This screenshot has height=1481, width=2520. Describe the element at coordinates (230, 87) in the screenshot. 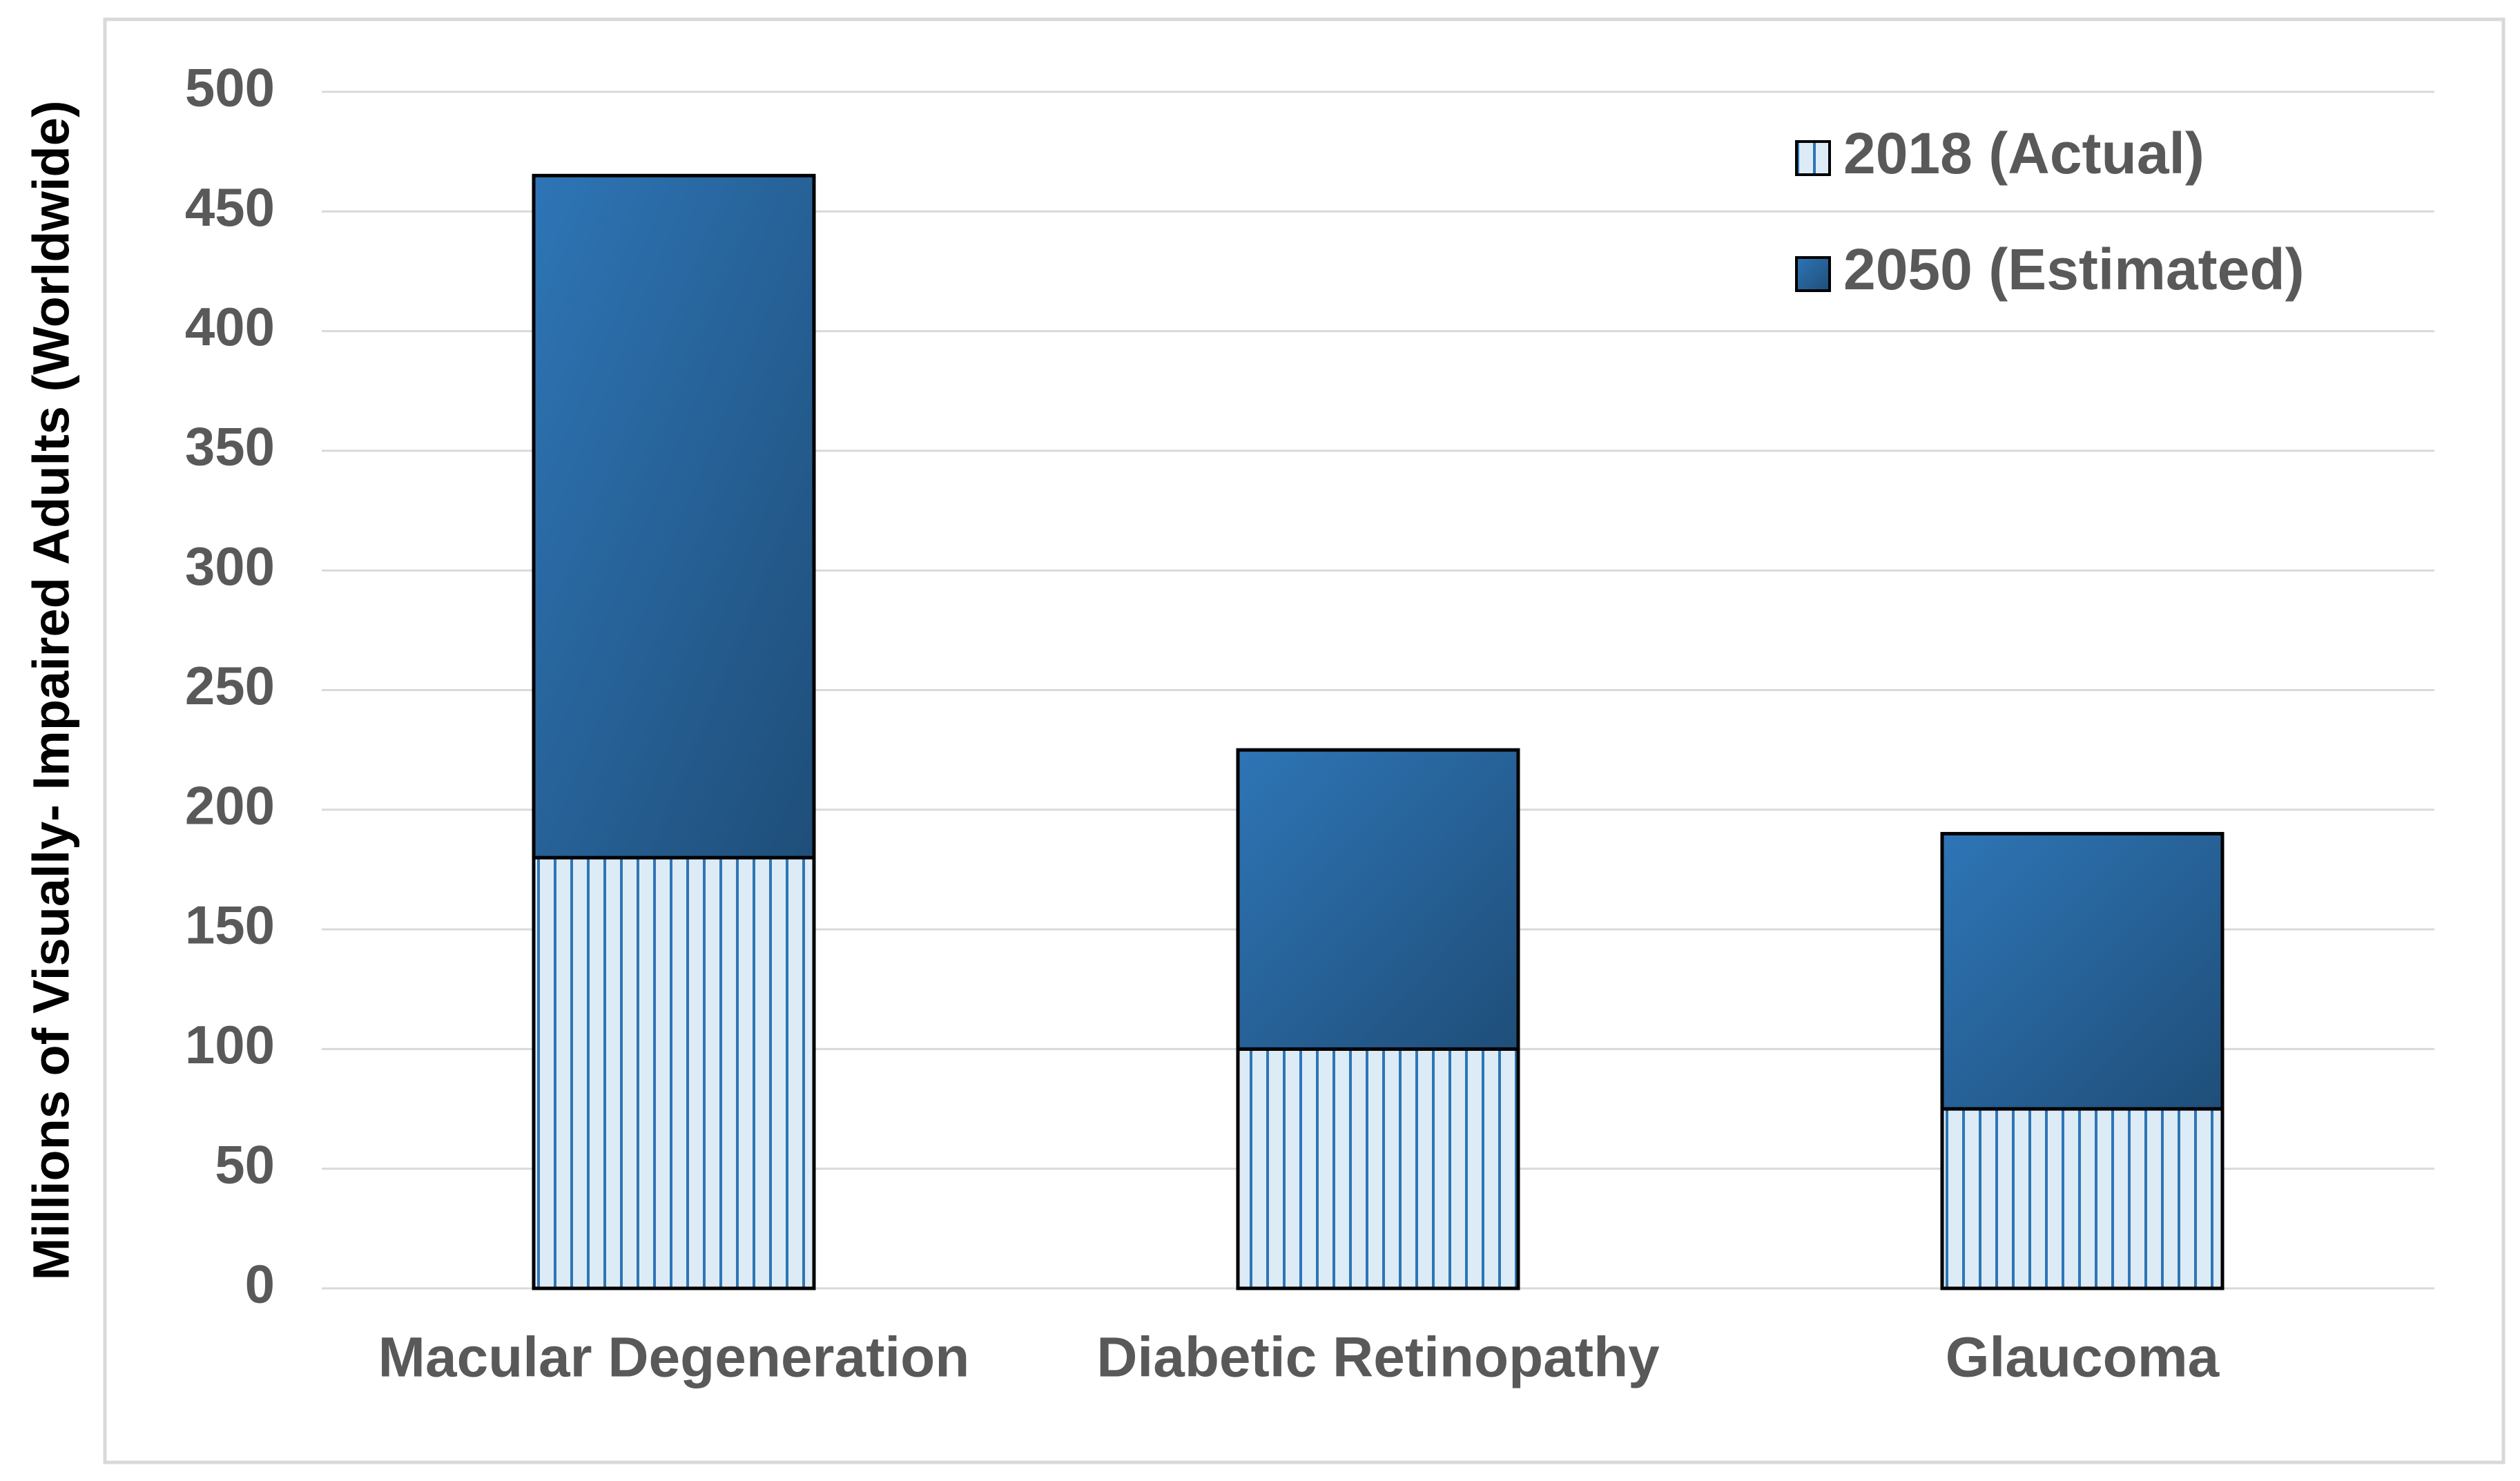

I see `y-tick-label: 500` at that location.